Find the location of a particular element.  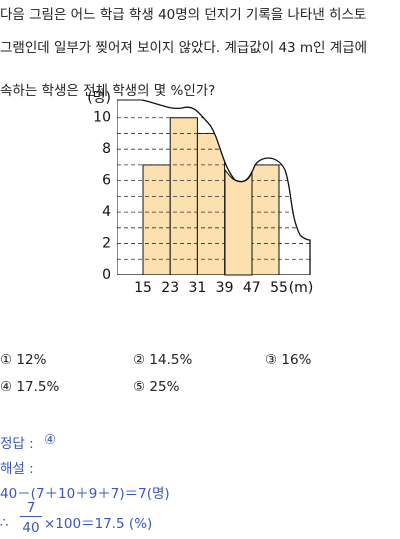

x-axis-label: (m) is located at coordinates (301, 288).